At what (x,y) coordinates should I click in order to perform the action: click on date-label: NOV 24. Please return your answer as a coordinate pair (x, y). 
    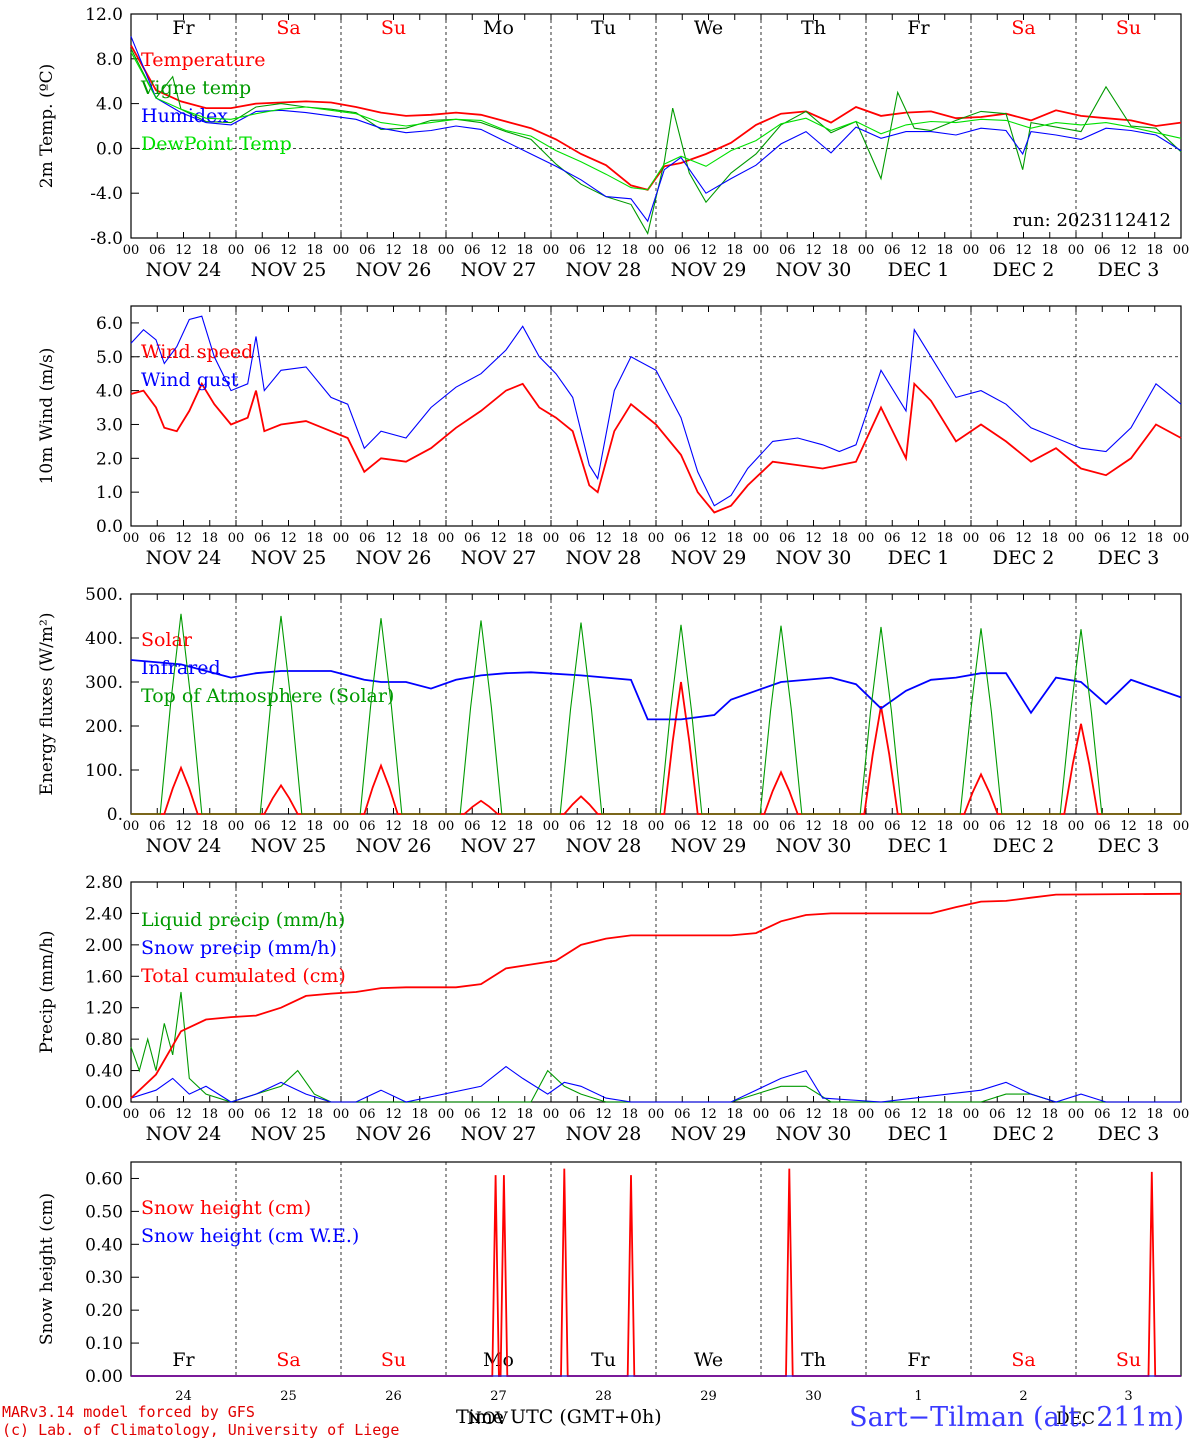
    Looking at the image, I should click on (184, 1134).